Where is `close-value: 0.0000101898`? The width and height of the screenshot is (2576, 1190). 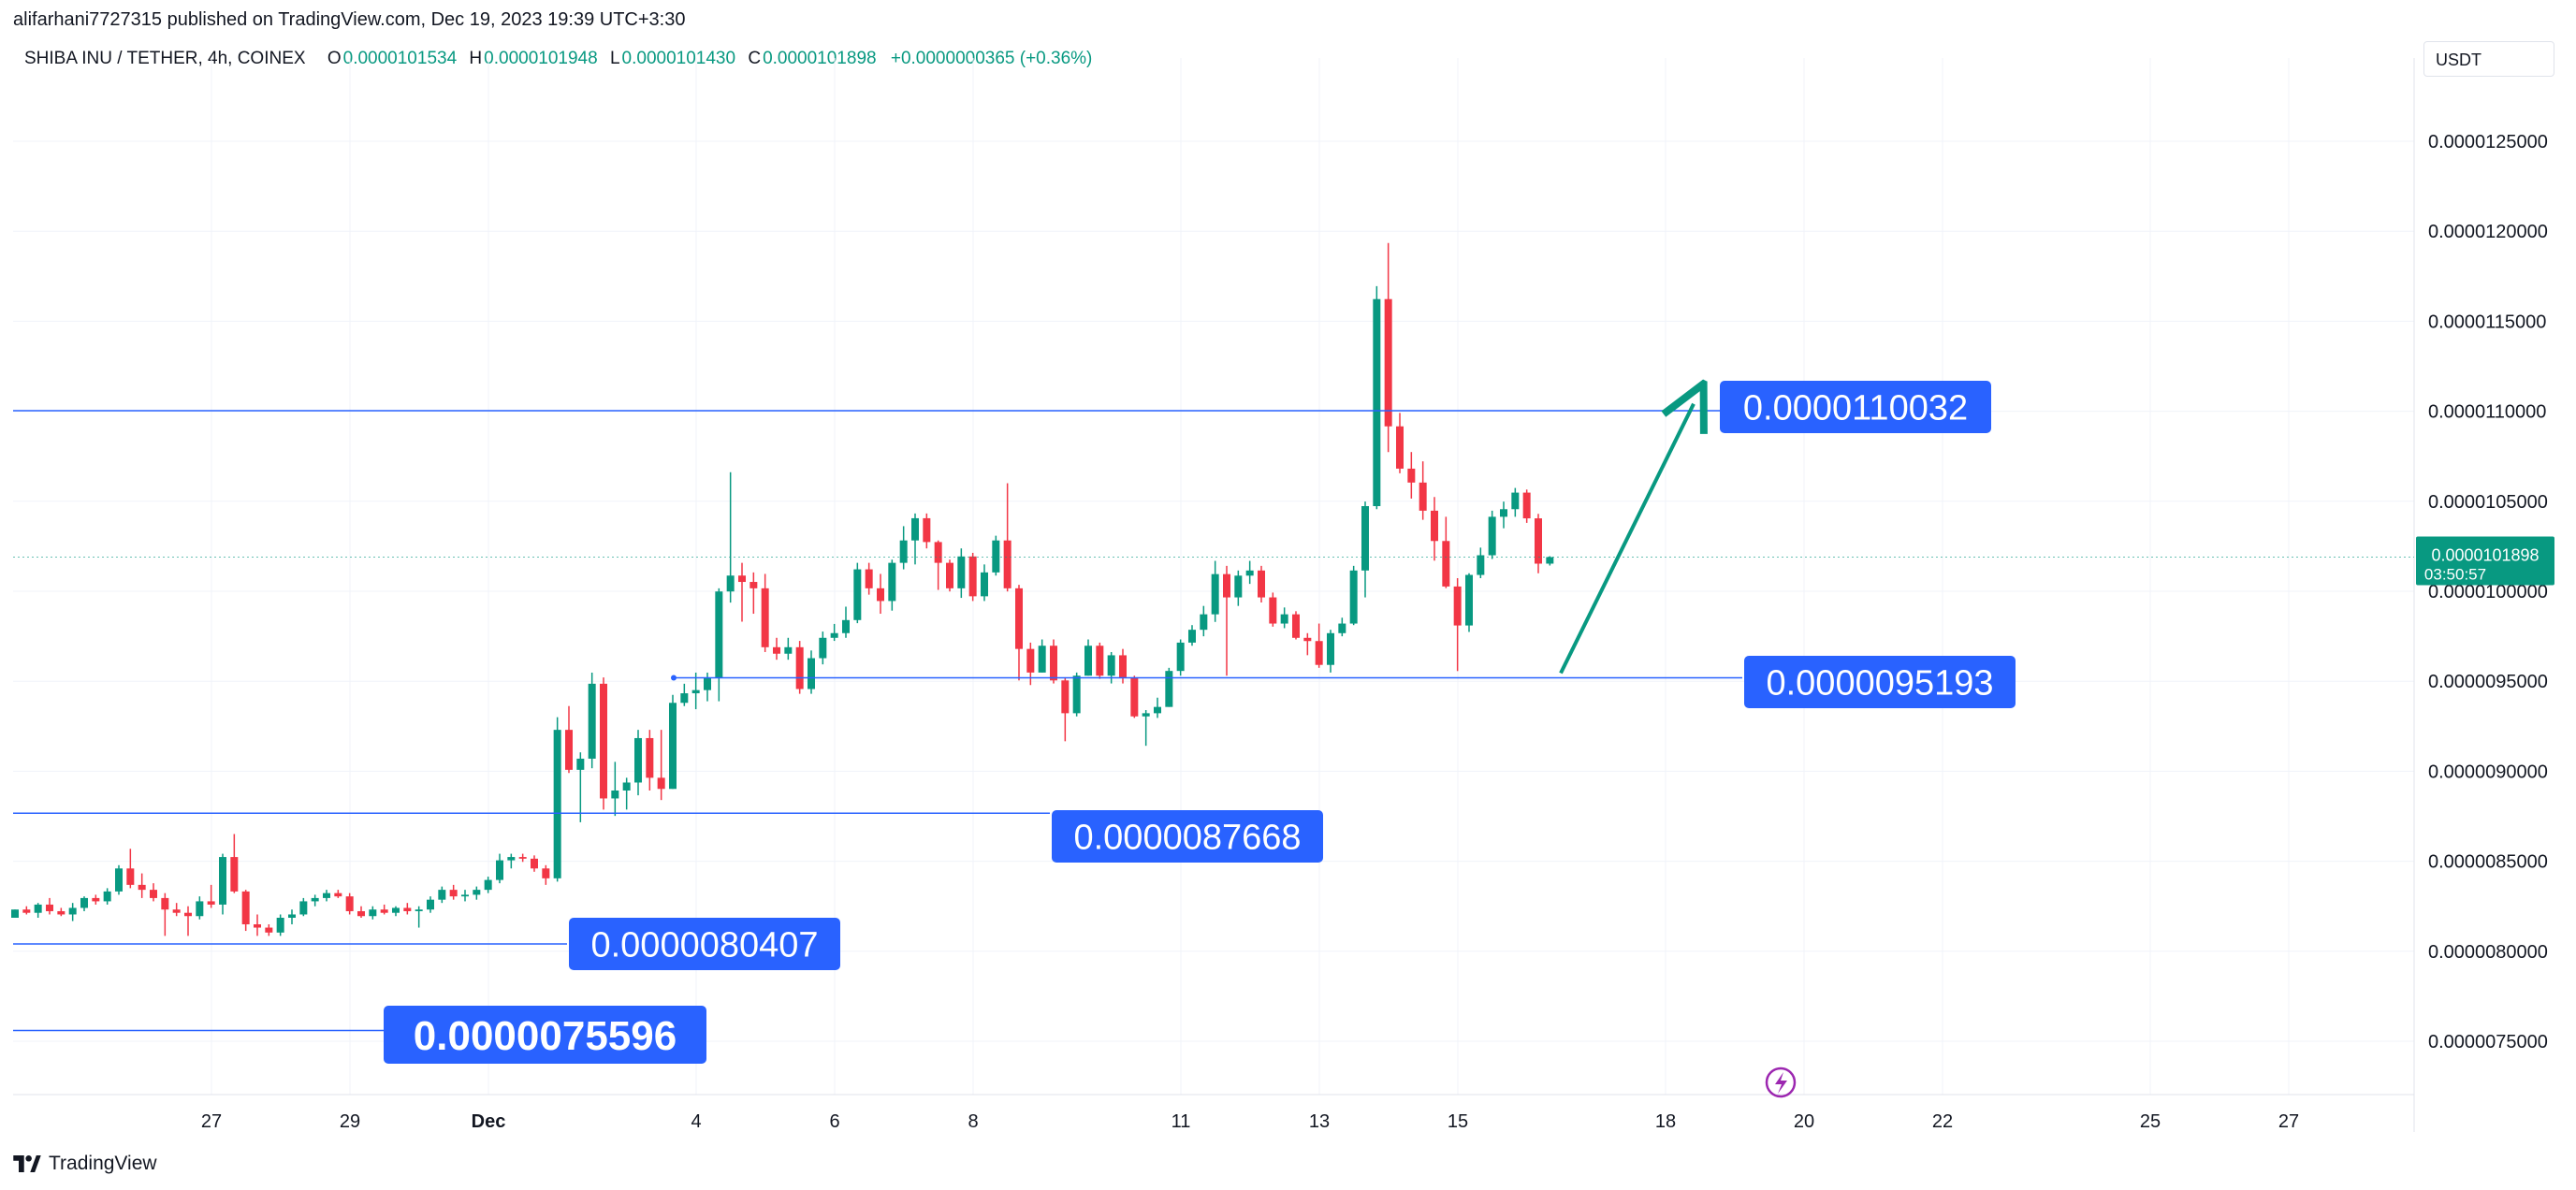
close-value: 0.0000101898 is located at coordinates (820, 58).